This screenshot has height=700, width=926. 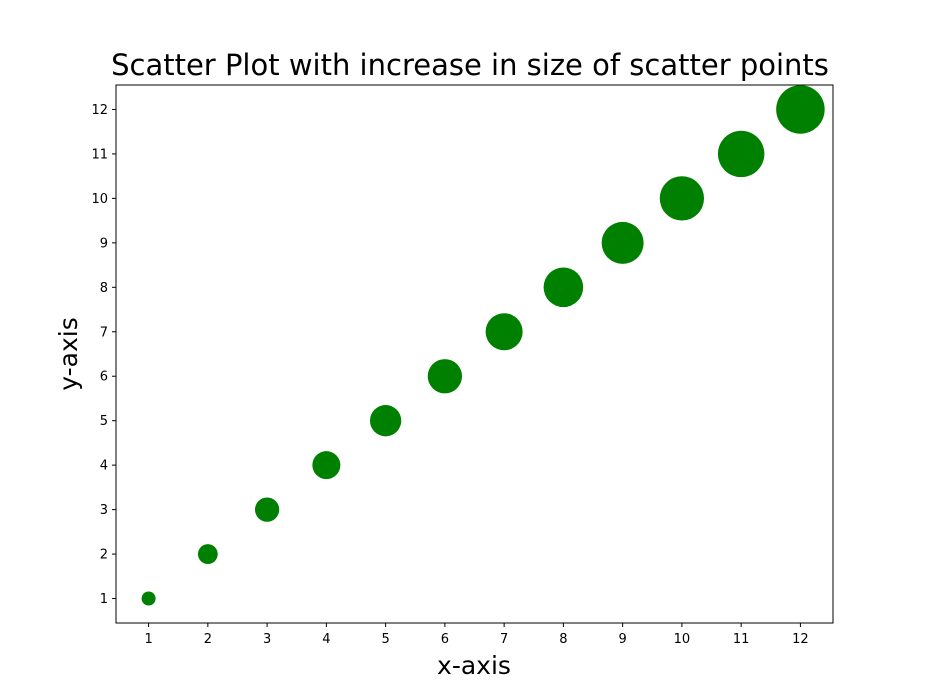 I want to click on y-tick-label: 11, so click(x=99, y=154).